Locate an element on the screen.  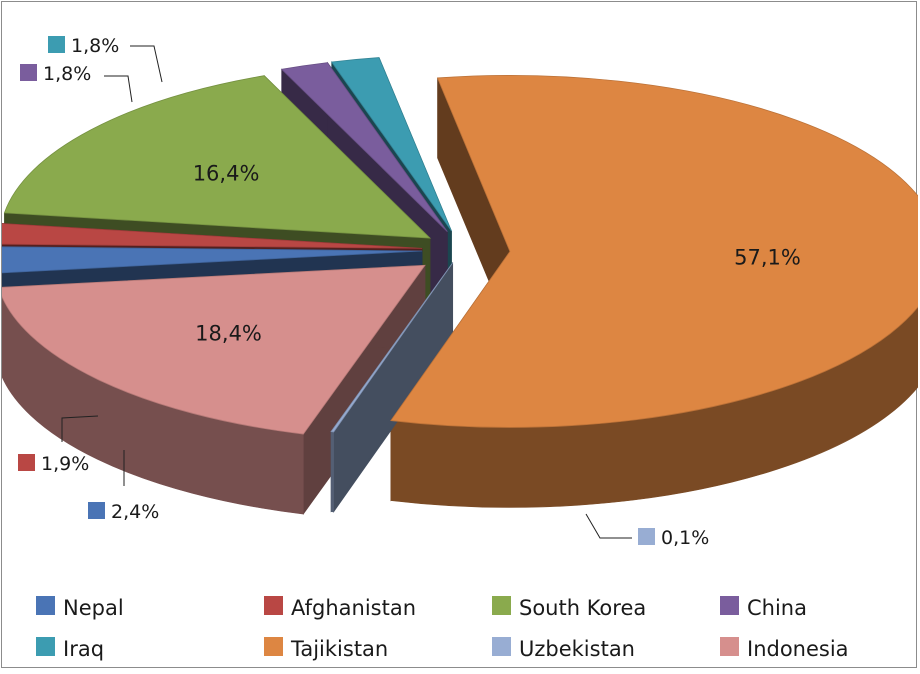
leader-line-iraq is located at coordinates (146, 64).